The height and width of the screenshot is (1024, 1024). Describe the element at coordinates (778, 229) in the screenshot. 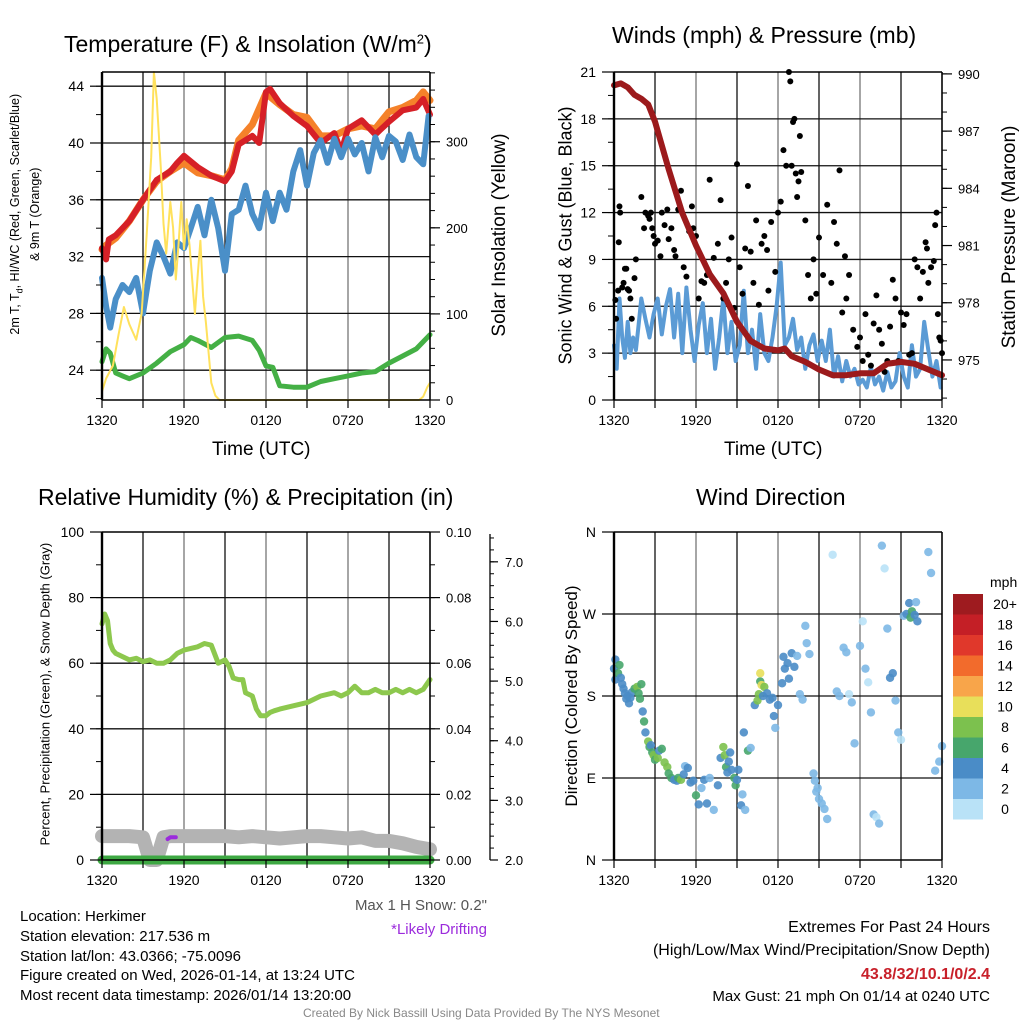

I see `series-station-pressure` at that location.